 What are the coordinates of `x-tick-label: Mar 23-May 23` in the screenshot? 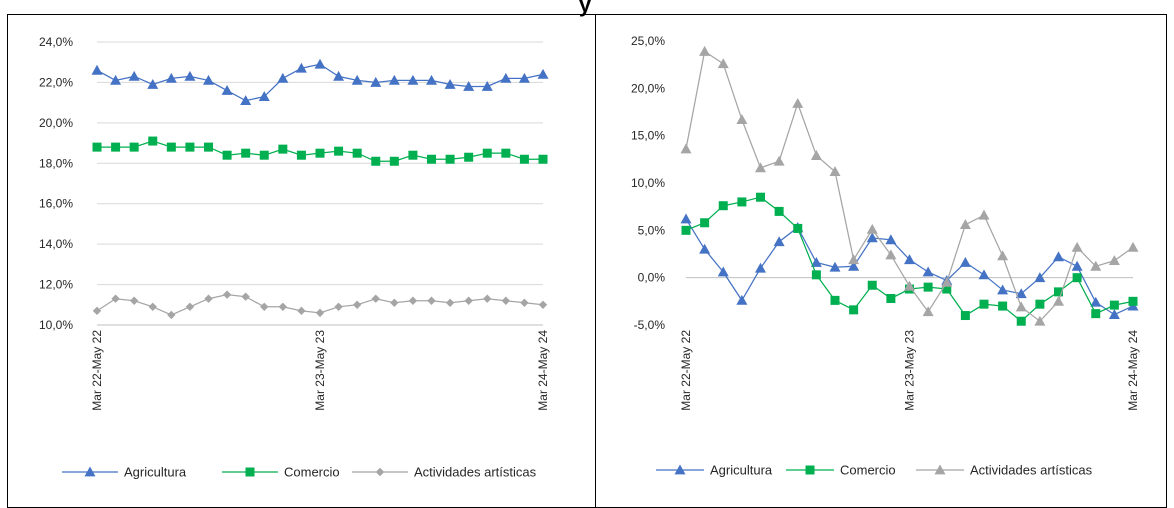 It's located at (320, 370).